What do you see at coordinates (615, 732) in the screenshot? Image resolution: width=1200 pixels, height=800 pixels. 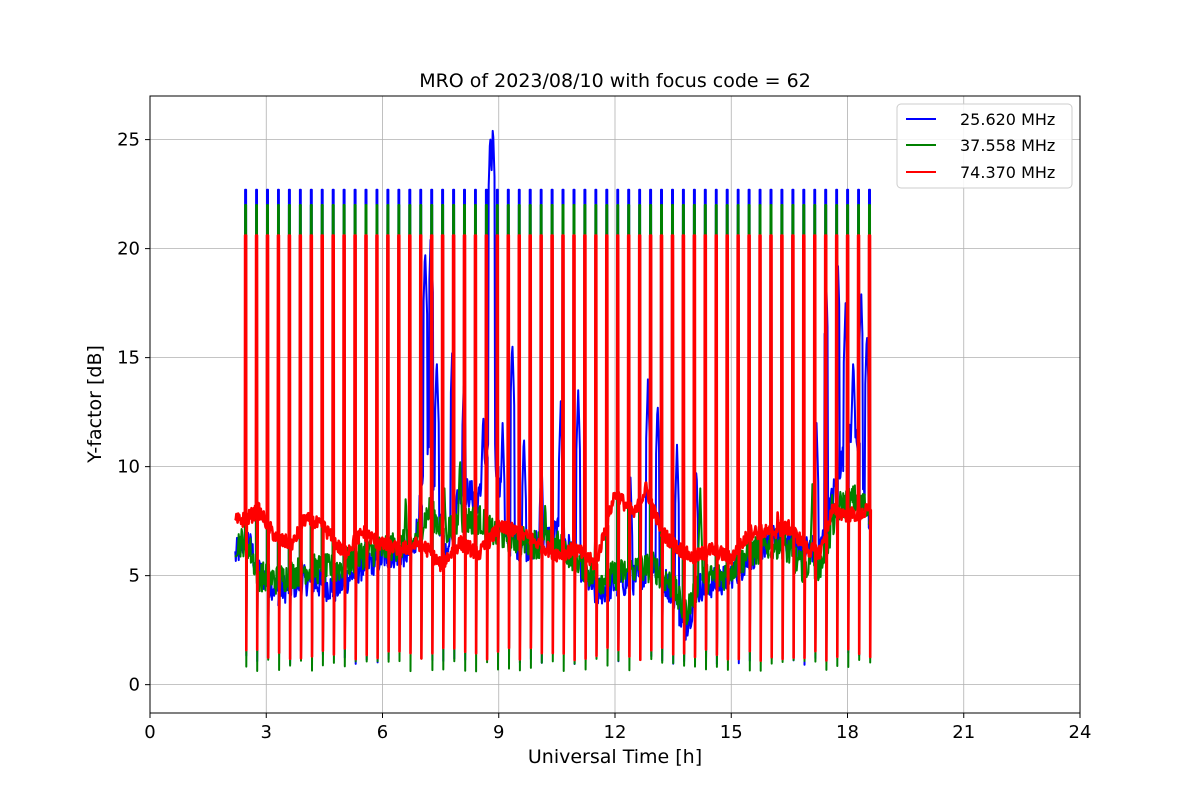 I see `x-tick-label: 12` at bounding box center [615, 732].